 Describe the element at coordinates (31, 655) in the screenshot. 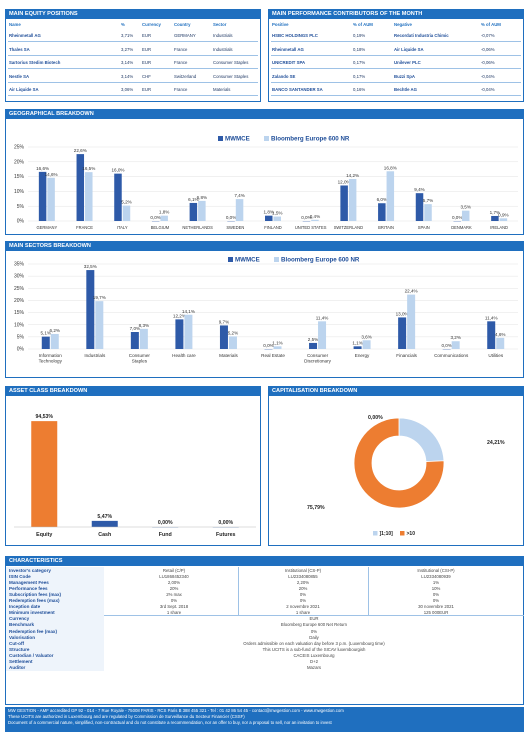

I see `char-label: Custodian / Valuator` at that location.